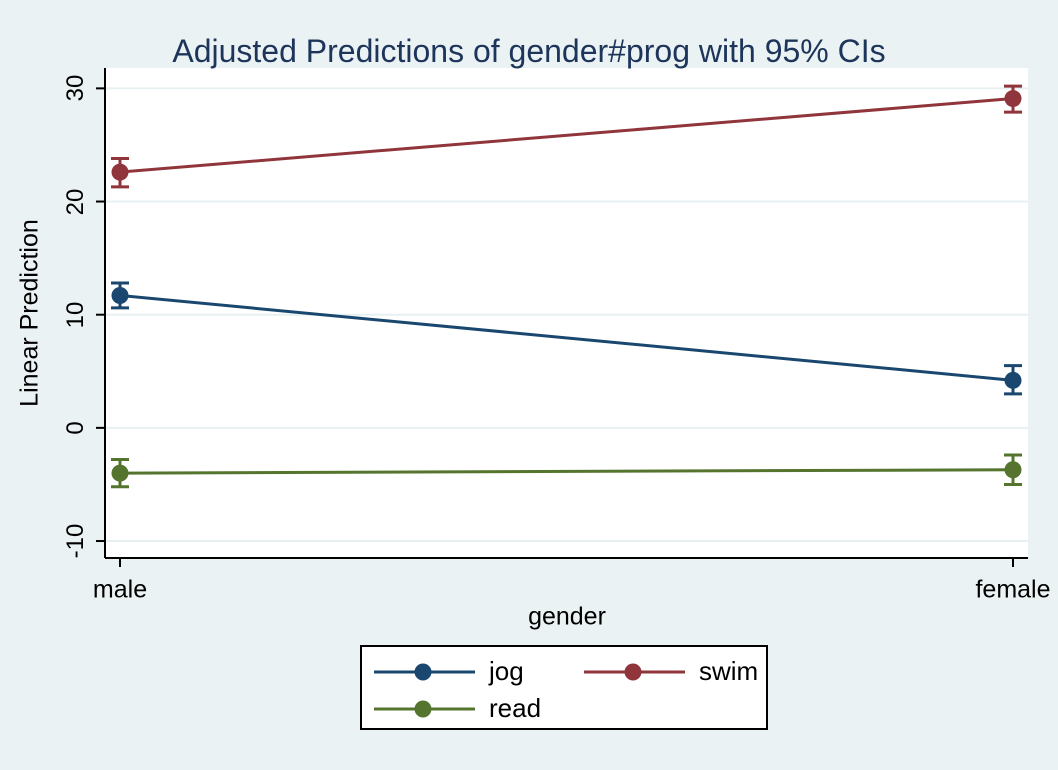  Describe the element at coordinates (1013, 99) in the screenshot. I see `swim-marker-female` at that location.